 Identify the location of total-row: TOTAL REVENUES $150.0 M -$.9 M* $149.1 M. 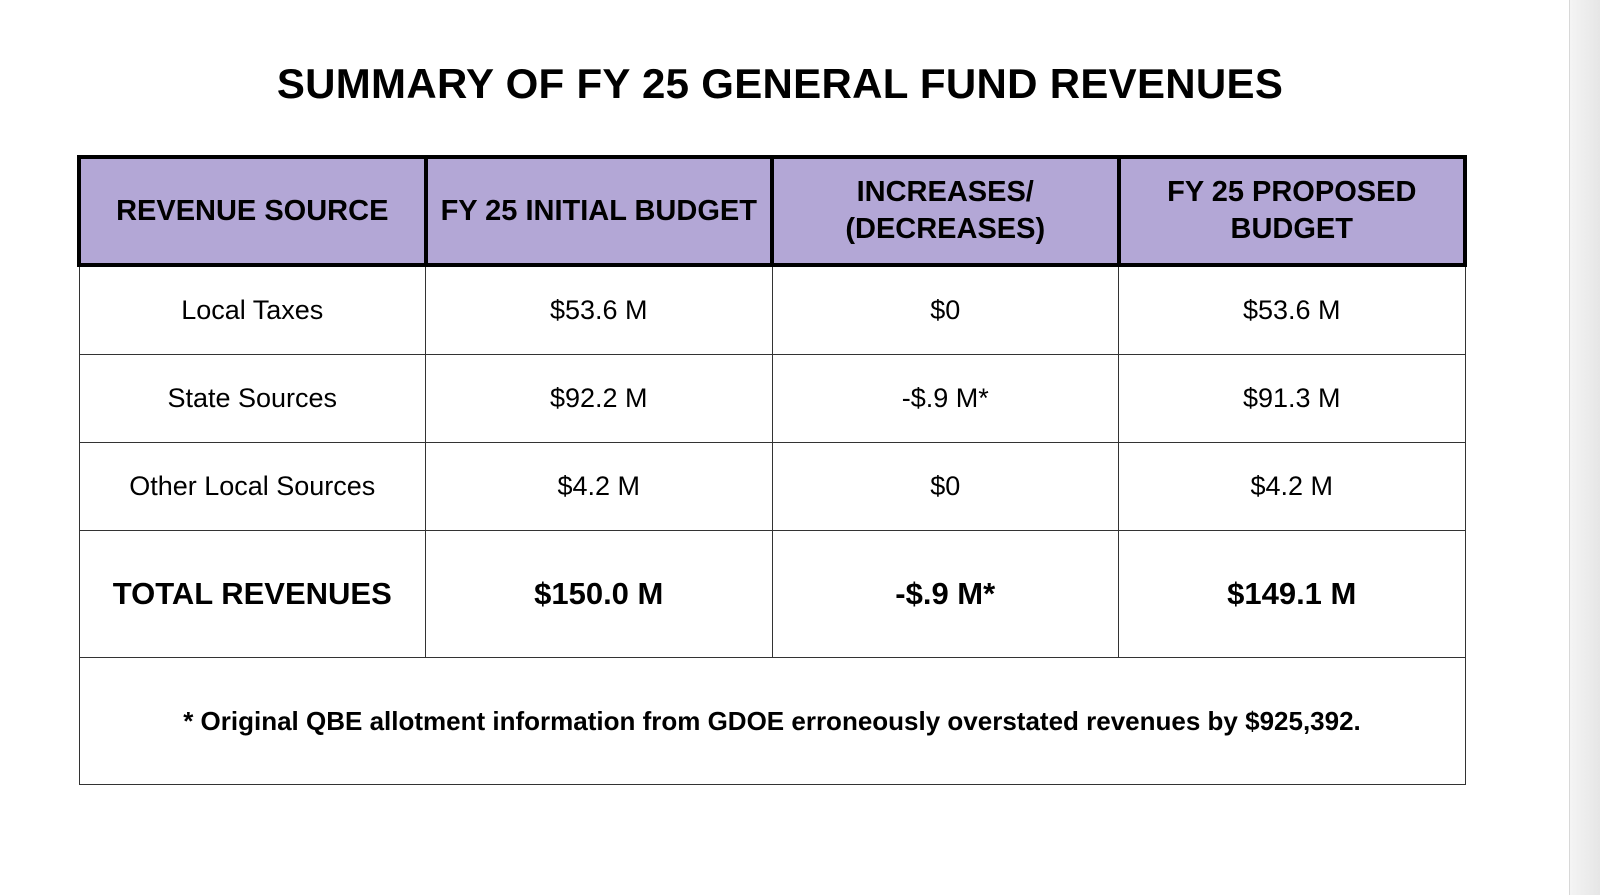
(772, 594).